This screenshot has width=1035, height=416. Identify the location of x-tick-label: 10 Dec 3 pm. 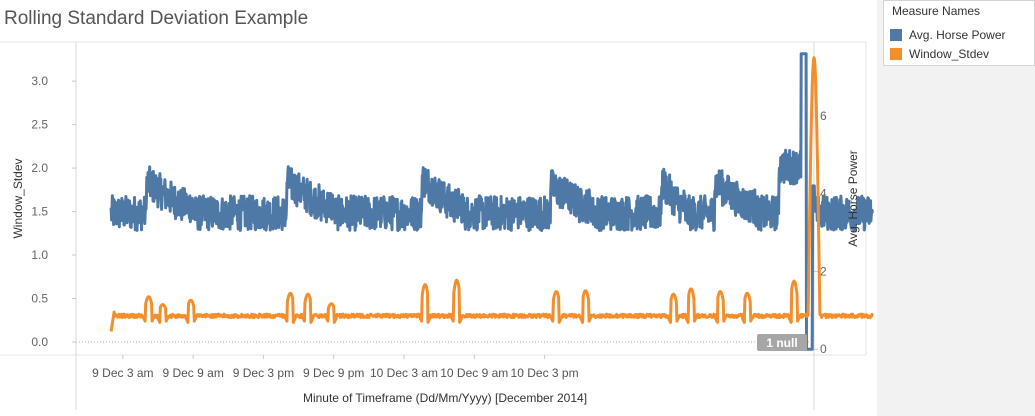
(545, 373).